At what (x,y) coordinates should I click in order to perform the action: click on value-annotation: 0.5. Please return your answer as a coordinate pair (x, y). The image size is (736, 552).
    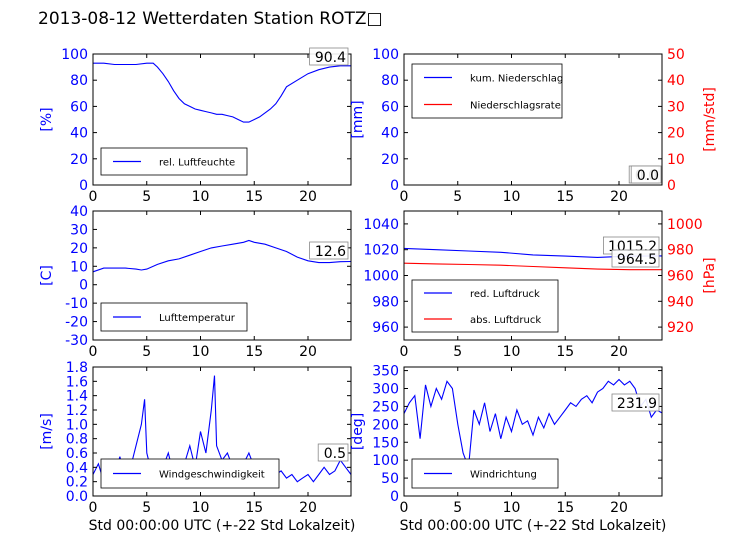
    Looking at the image, I should click on (335, 454).